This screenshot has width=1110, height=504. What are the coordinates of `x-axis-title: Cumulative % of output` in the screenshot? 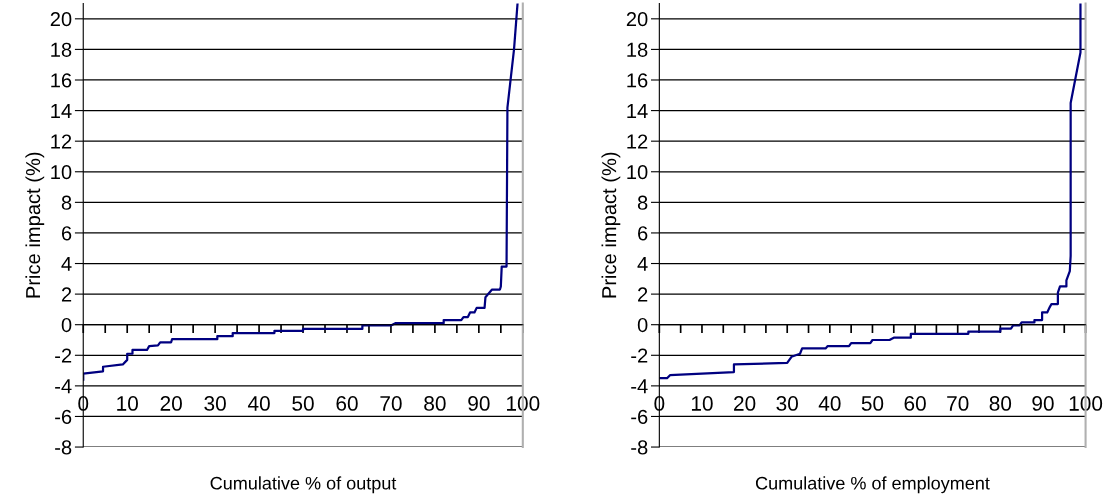 It's located at (303, 485).